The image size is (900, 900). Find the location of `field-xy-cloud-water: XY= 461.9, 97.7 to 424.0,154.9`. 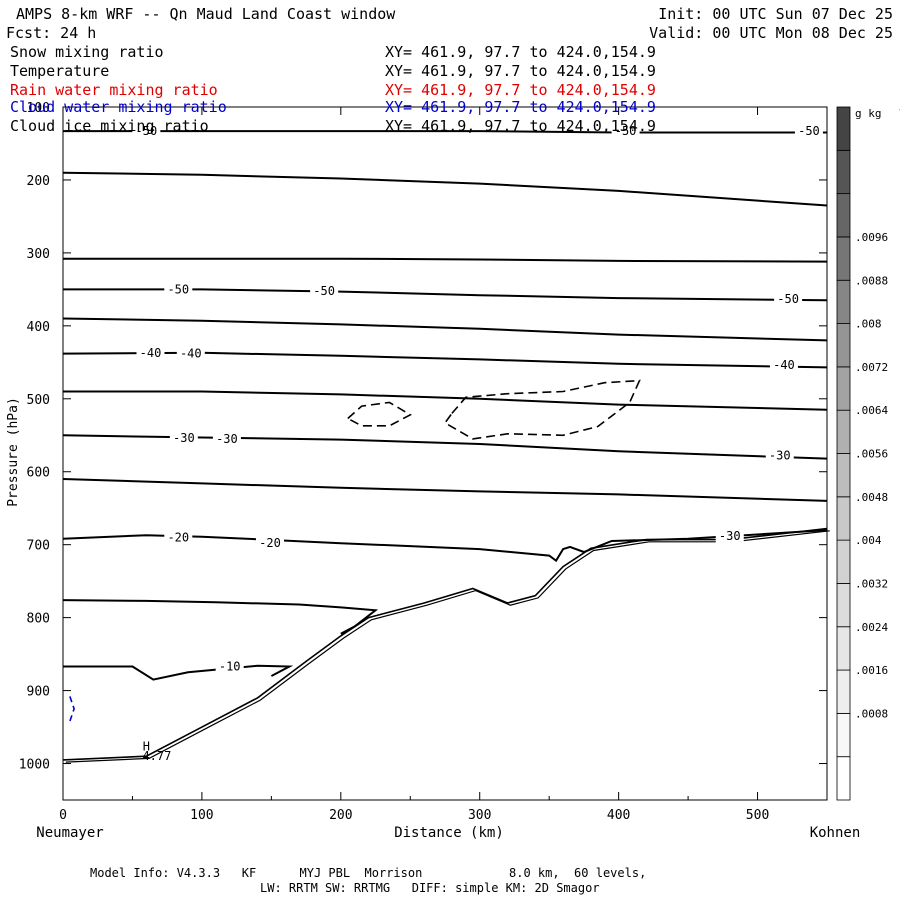

field-xy-cloud-water: XY= 461.9, 97.7 to 424.0,154.9 is located at coordinates (520, 107).